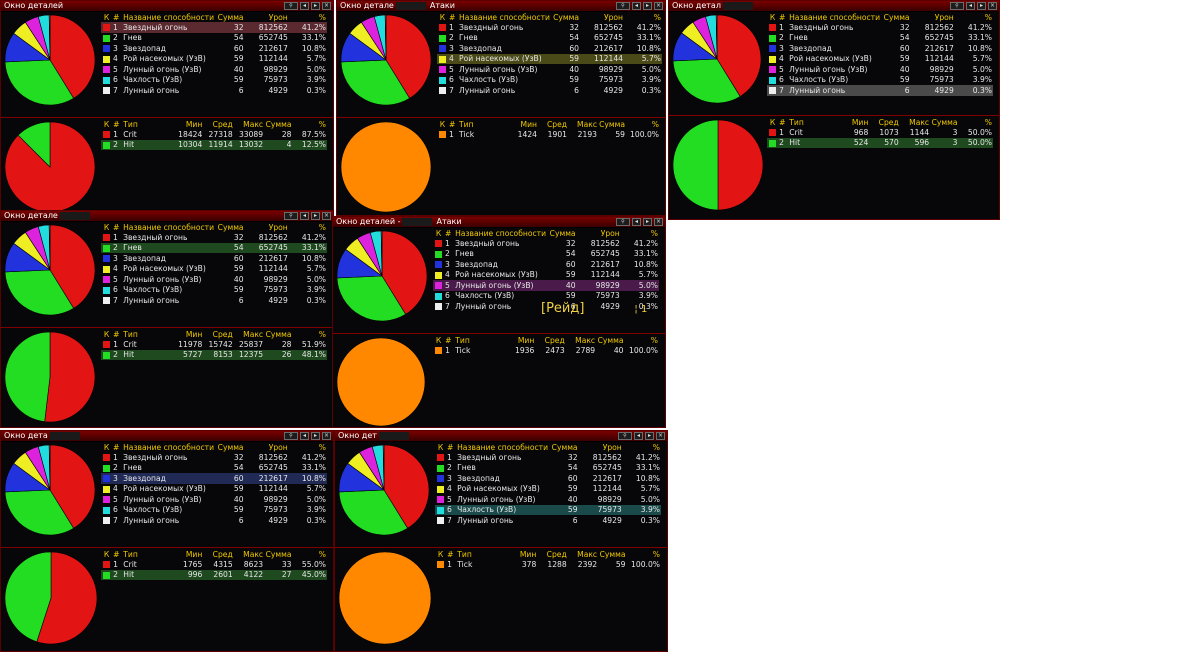 The image size is (1181, 664). What do you see at coordinates (214, 354) in the screenshot?
I see `hit-type-row: 2 Hit 5727 8153 12375 26 48.1%` at bounding box center [214, 354].